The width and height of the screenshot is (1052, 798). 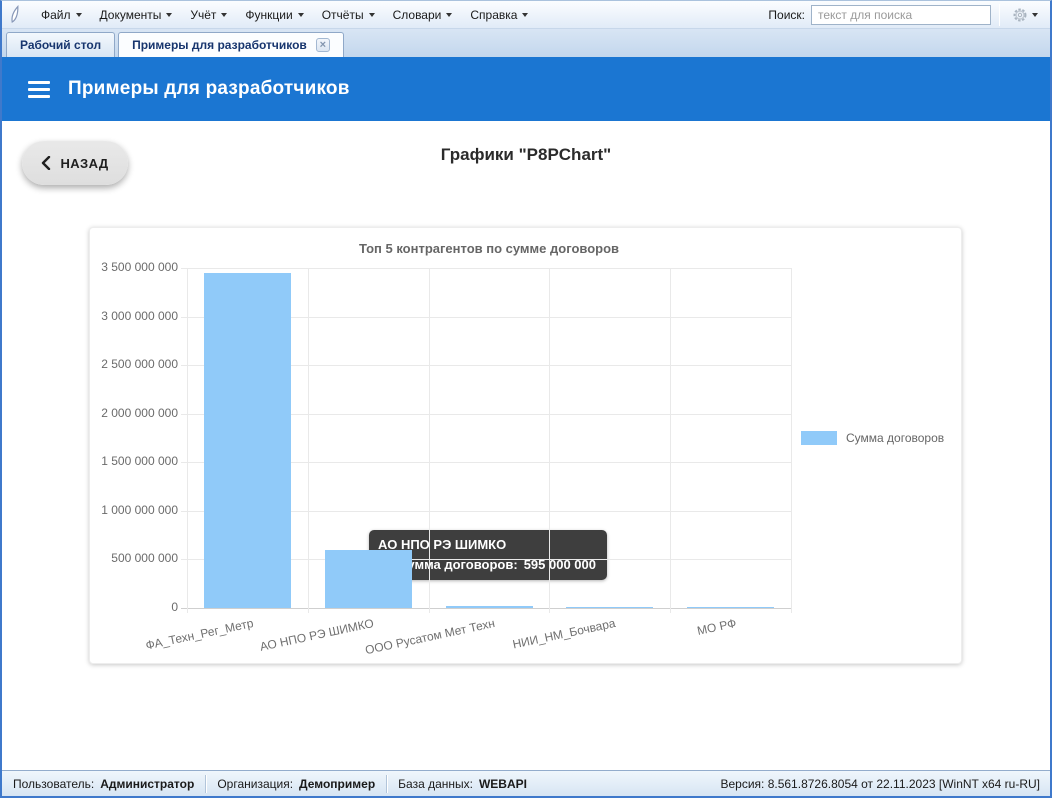 I want to click on tab-2: Примеры для разработчиков ×, so click(x=231, y=44).